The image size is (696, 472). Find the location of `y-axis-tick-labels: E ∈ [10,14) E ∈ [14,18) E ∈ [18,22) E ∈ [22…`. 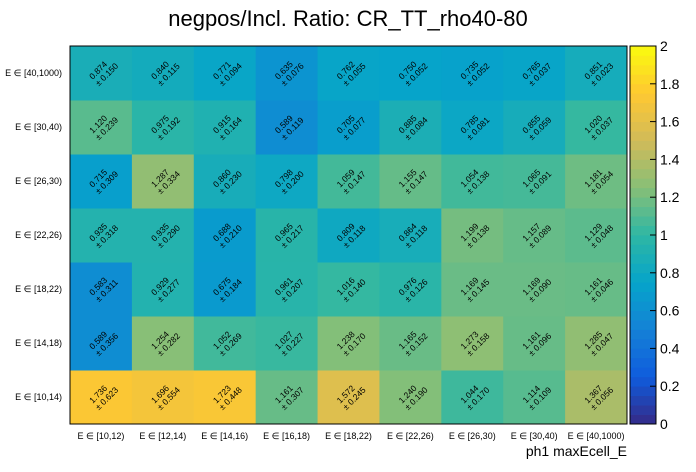

y-axis-tick-labels: E ∈ [10,14) E ∈ [14,18) E ∈ [18,22) E ∈ [22… is located at coordinates (33, 235).